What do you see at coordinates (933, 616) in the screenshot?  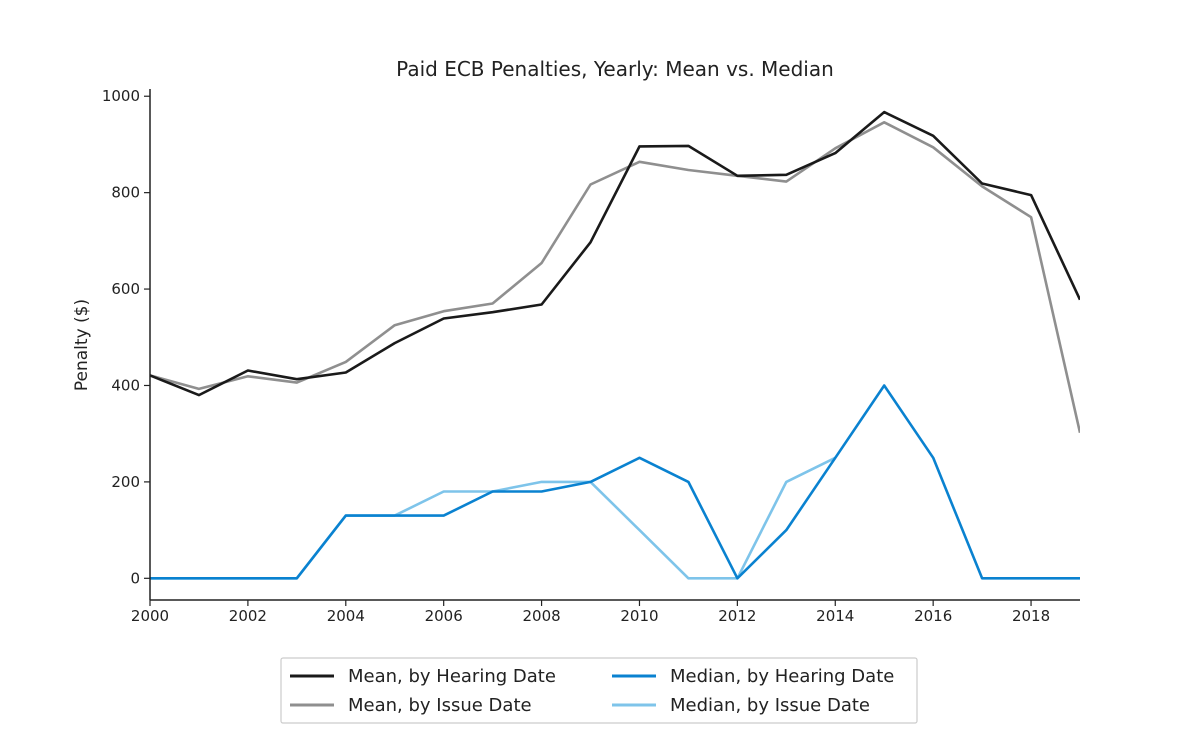 I see `x-tick-label: 2016` at bounding box center [933, 616].